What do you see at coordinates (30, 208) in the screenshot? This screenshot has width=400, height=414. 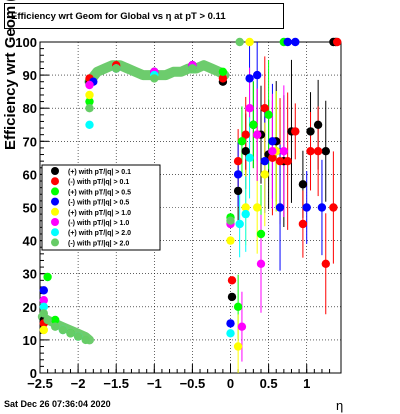 I see `y-tick-label: 50` at bounding box center [30, 208].